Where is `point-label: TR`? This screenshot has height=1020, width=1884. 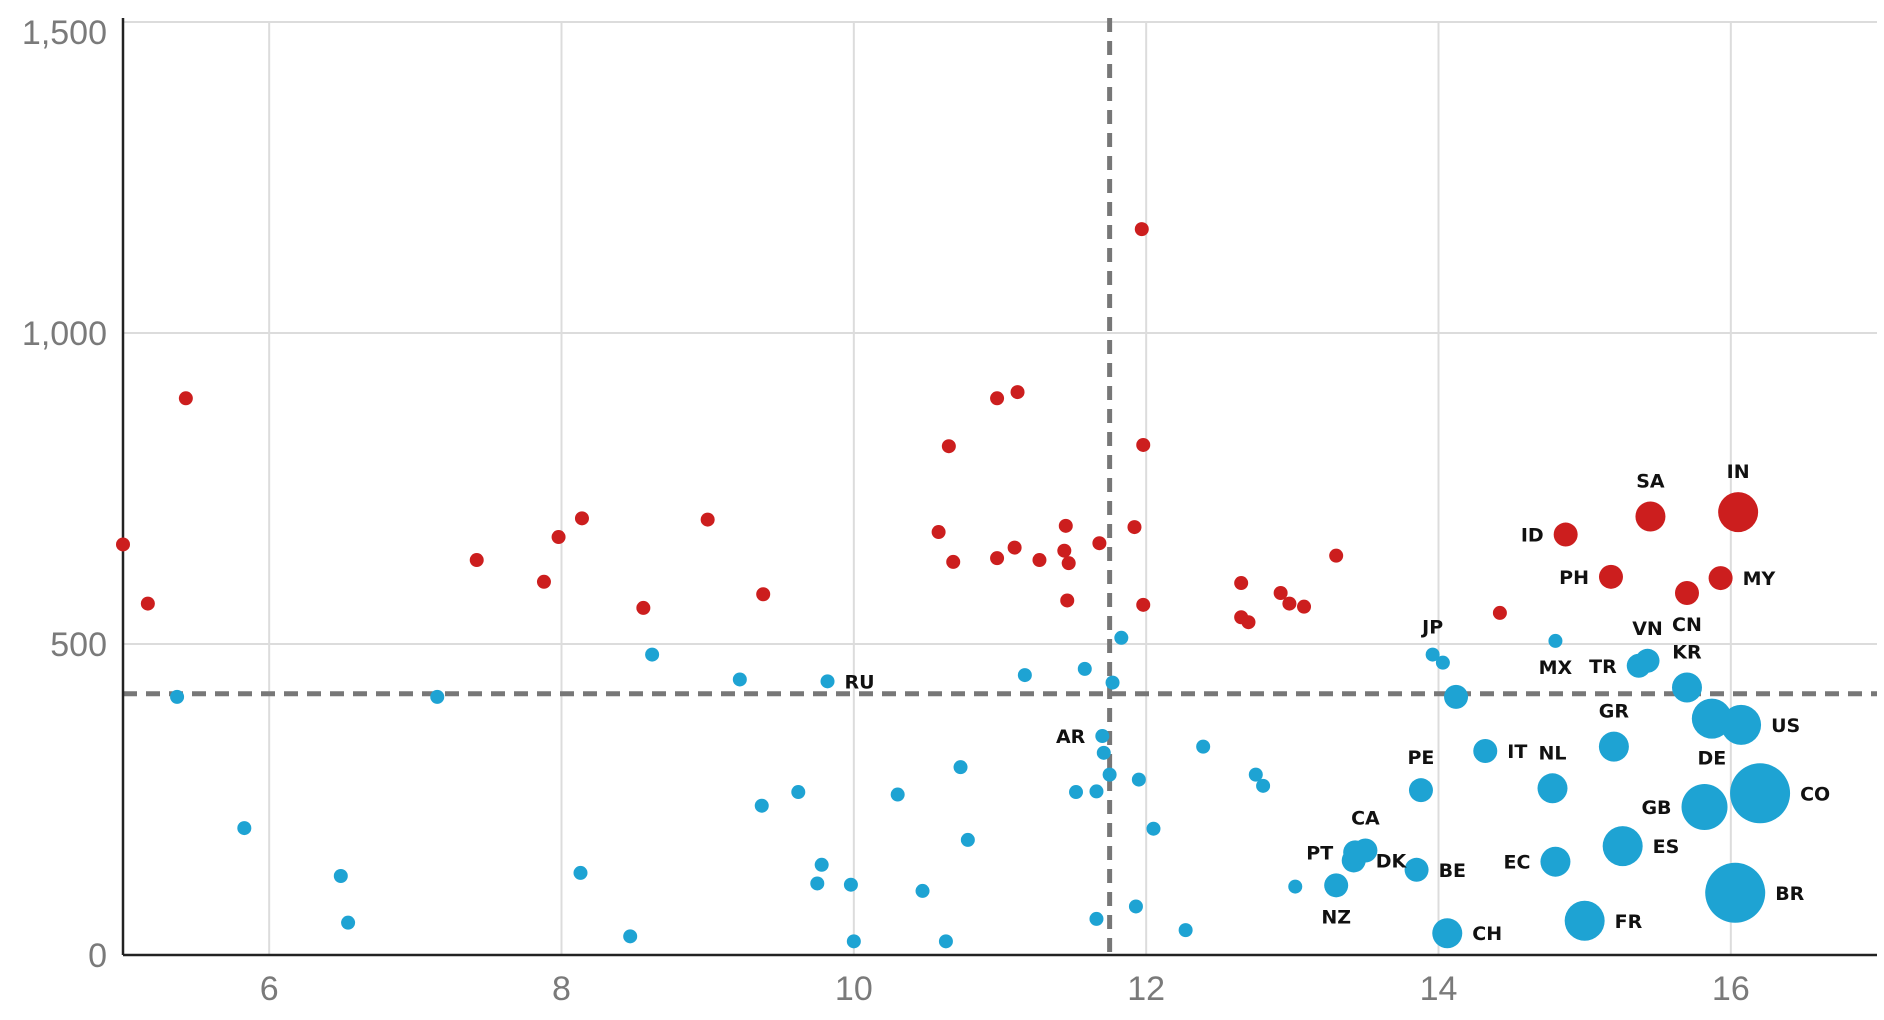
point-label: TR is located at coordinates (1603, 667).